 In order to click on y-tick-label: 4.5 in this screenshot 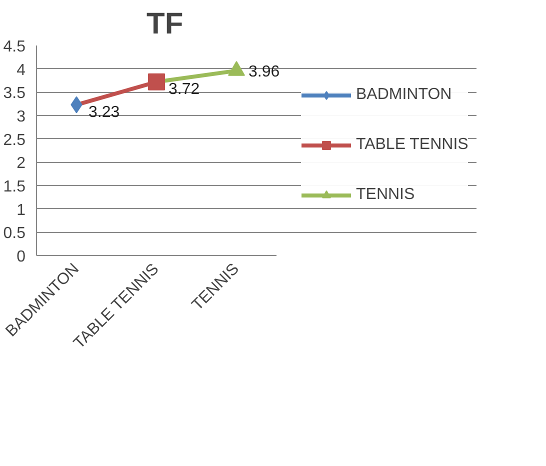, I will do `click(14, 47)`.